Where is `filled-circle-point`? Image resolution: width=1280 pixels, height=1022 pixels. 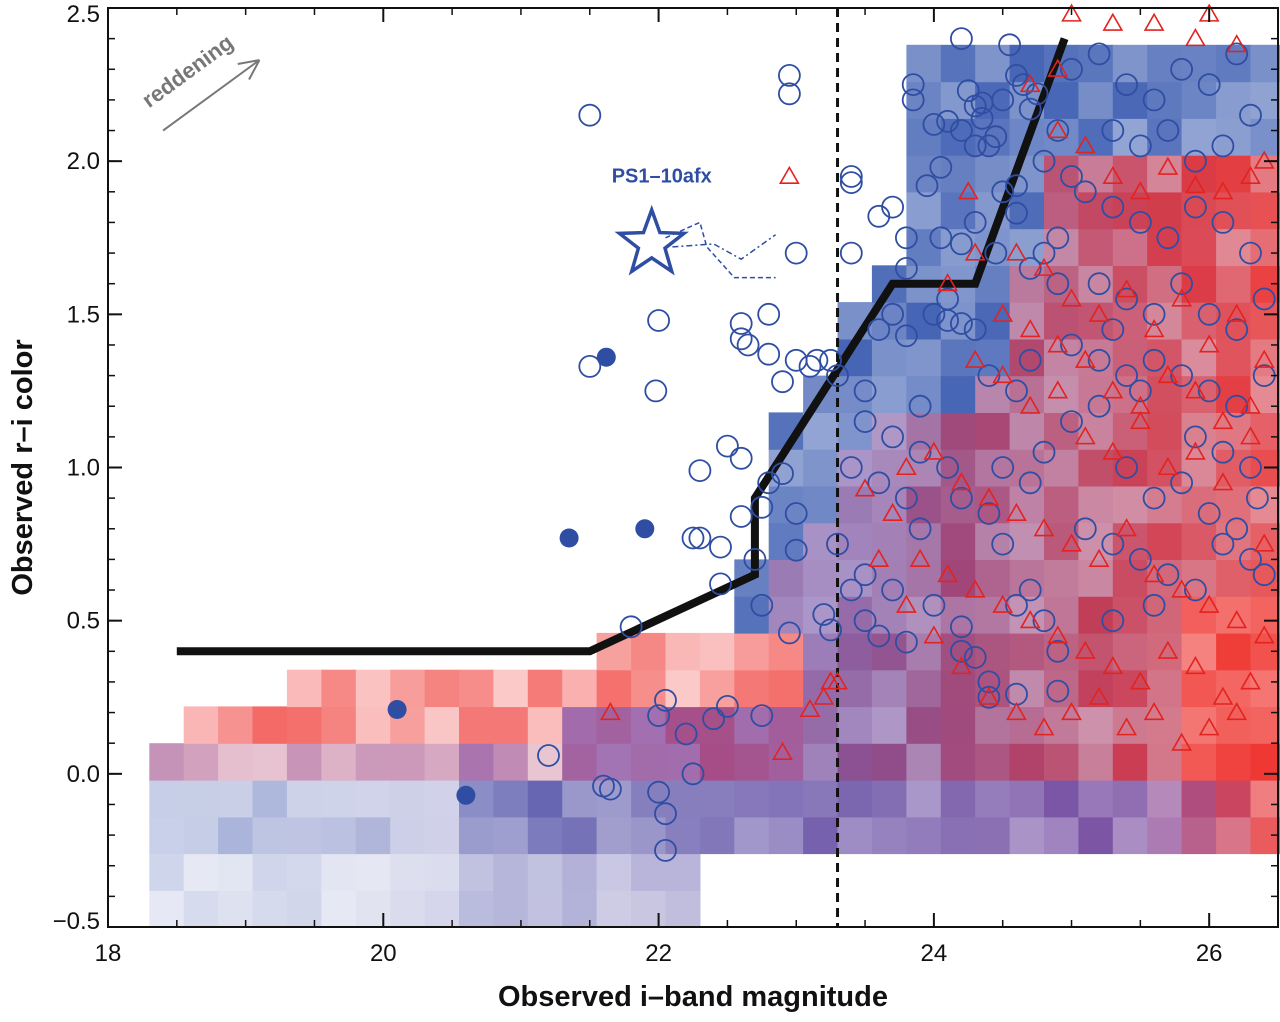 filled-circle-point is located at coordinates (569, 538).